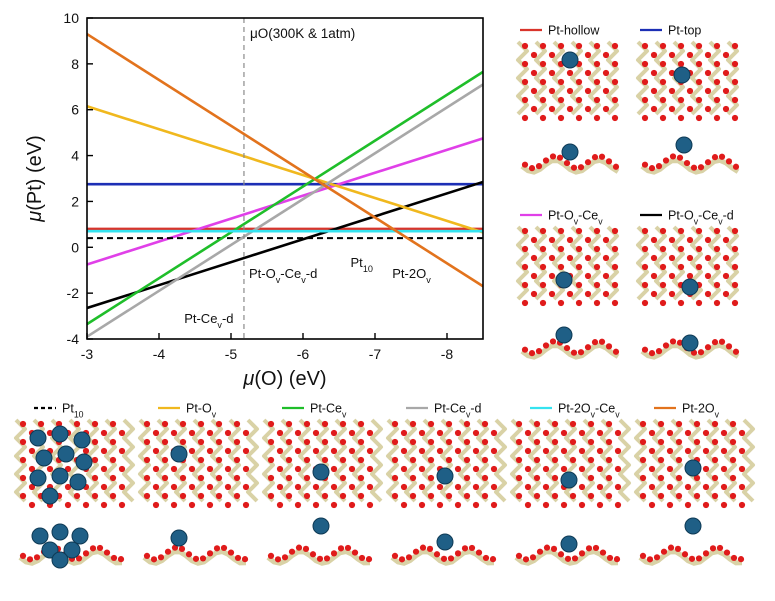 This screenshot has height=601, width=775. Describe the element at coordinates (687, 81) in the screenshot. I see `lattice` at that location.